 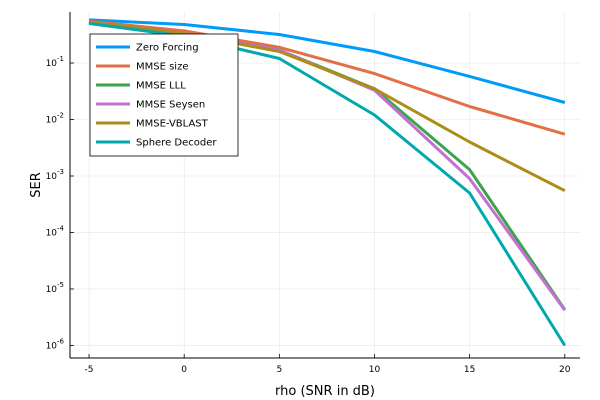 I want to click on y-tick-exponent: -4, so click(x=61, y=228).